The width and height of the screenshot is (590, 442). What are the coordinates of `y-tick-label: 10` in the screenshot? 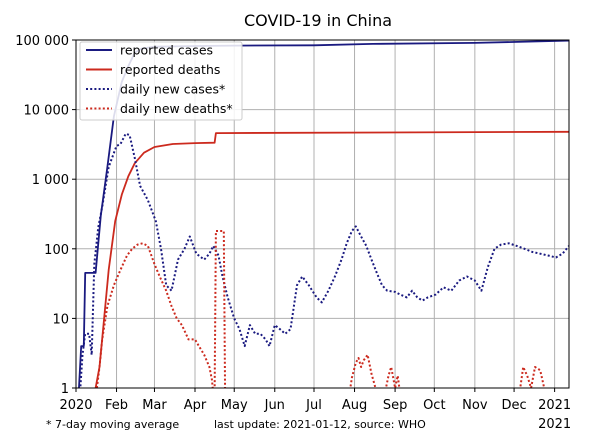 It's located at (60, 319).